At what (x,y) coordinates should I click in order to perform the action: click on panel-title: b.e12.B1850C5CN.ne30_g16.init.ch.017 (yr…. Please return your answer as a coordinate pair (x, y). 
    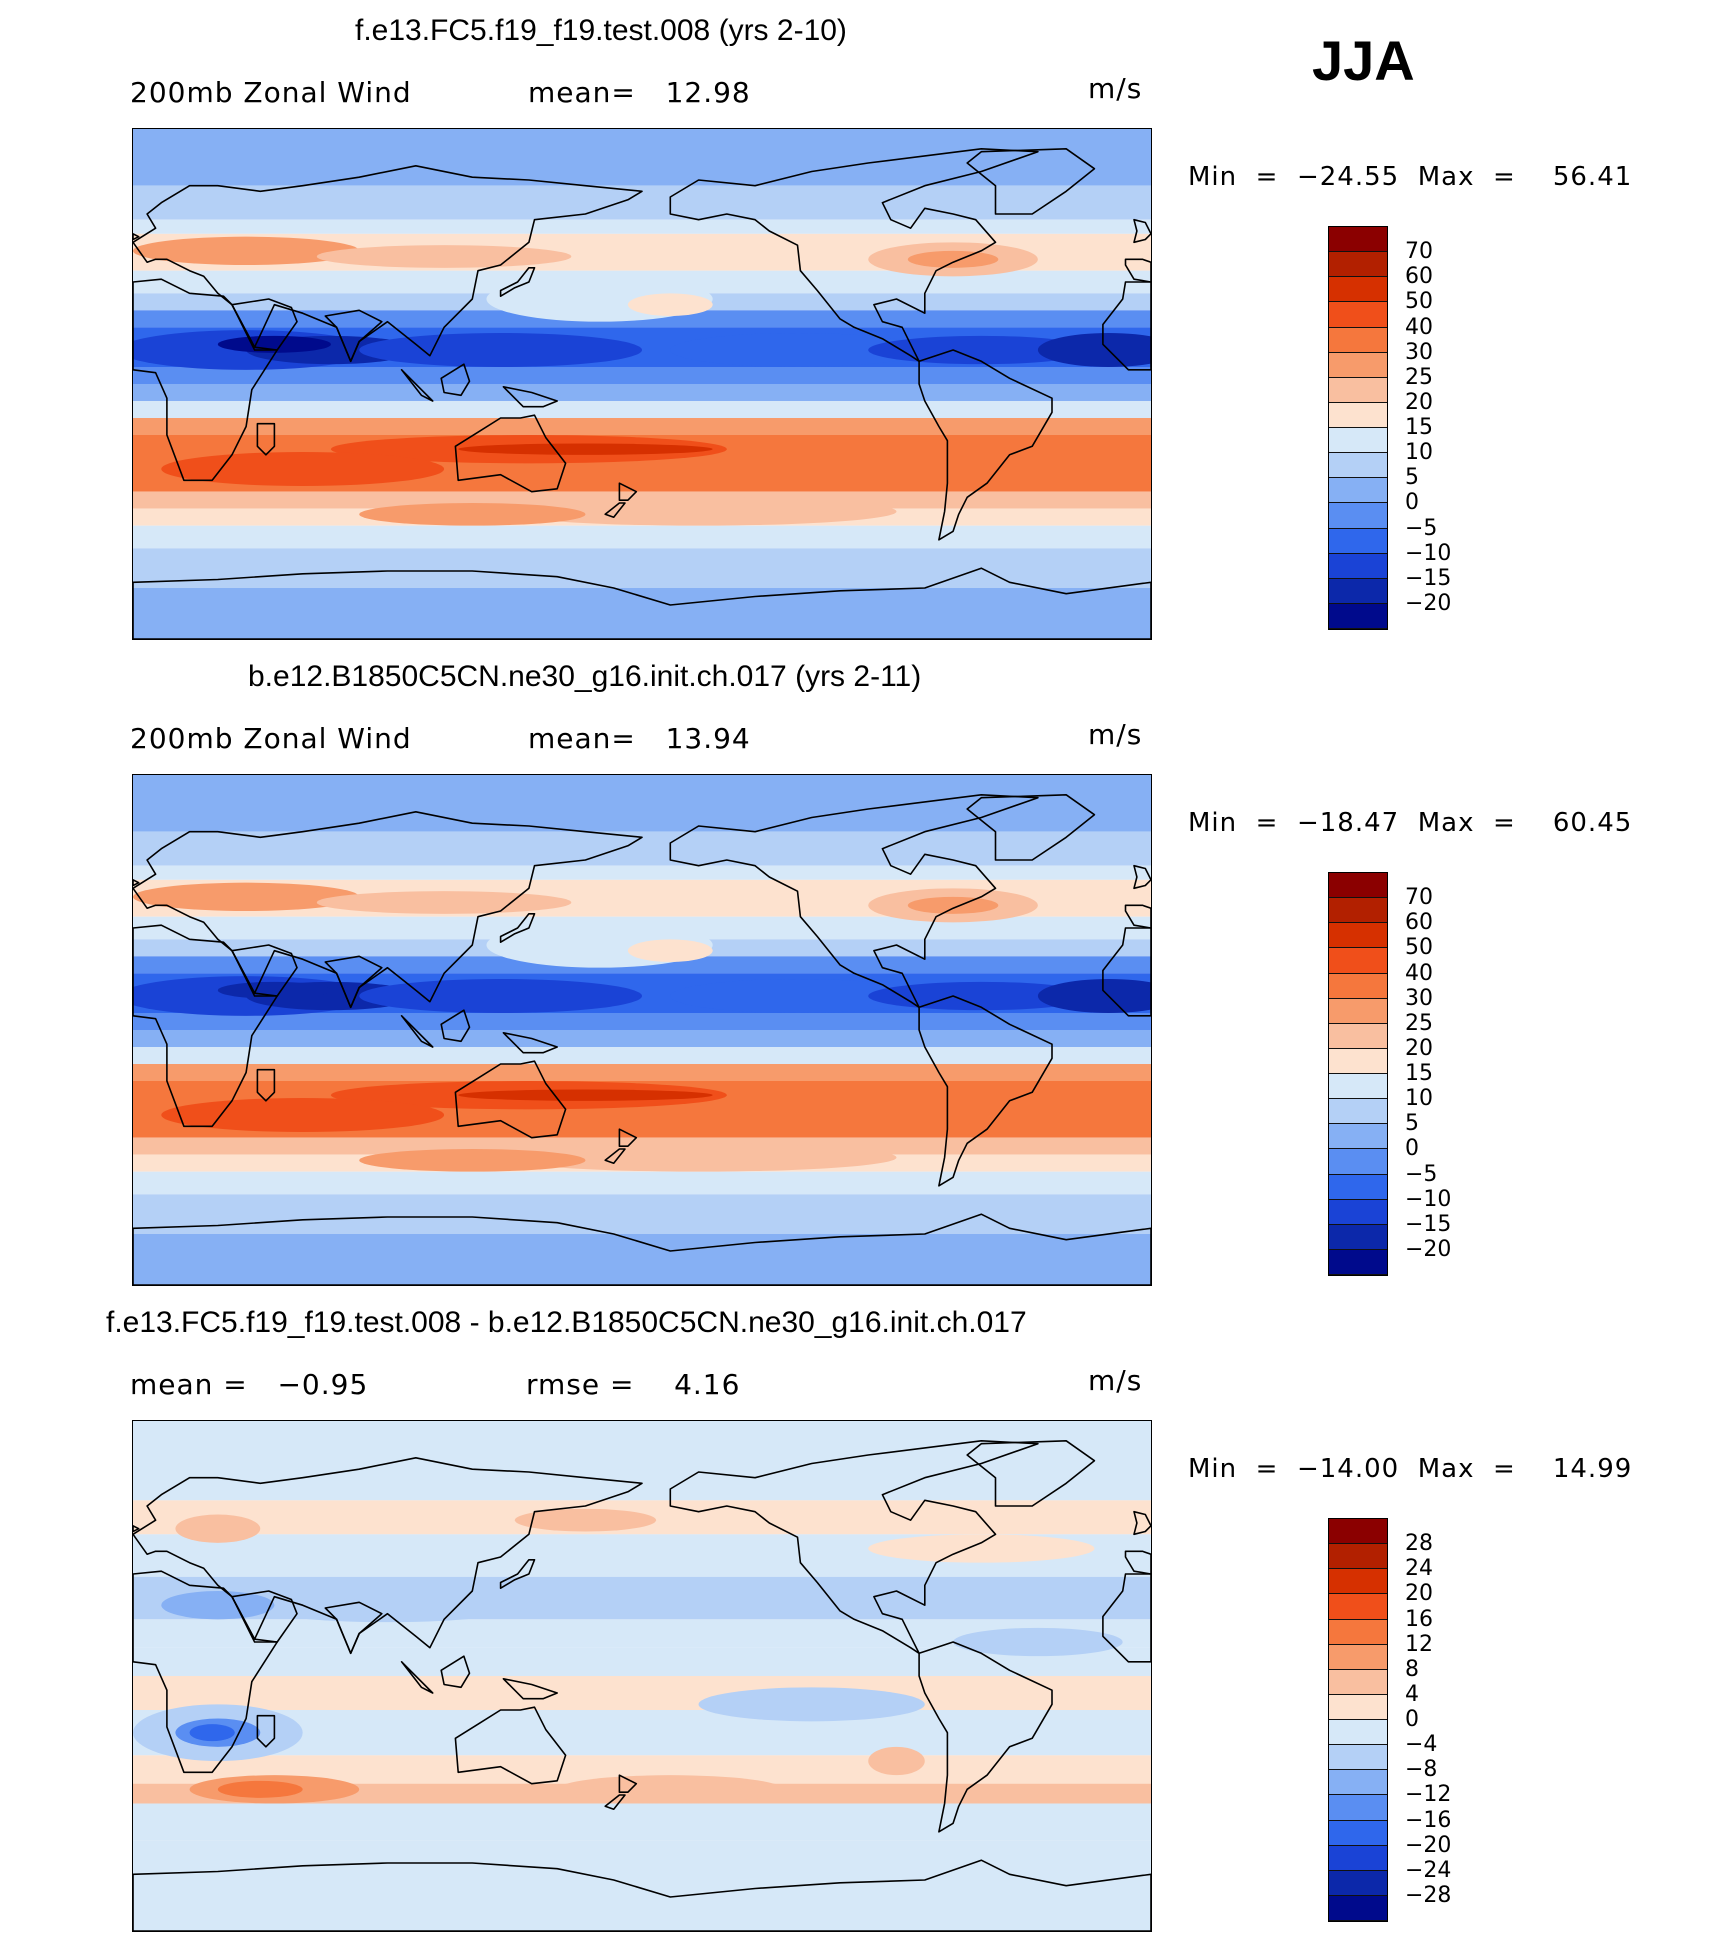
    Looking at the image, I should click on (585, 676).